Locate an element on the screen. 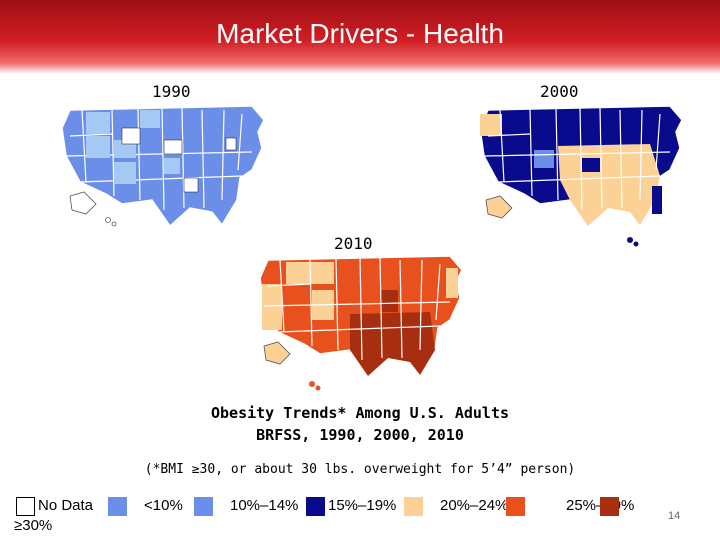  caption-line-1: Obesity Trends* Among U.S. Adults is located at coordinates (359, 413).